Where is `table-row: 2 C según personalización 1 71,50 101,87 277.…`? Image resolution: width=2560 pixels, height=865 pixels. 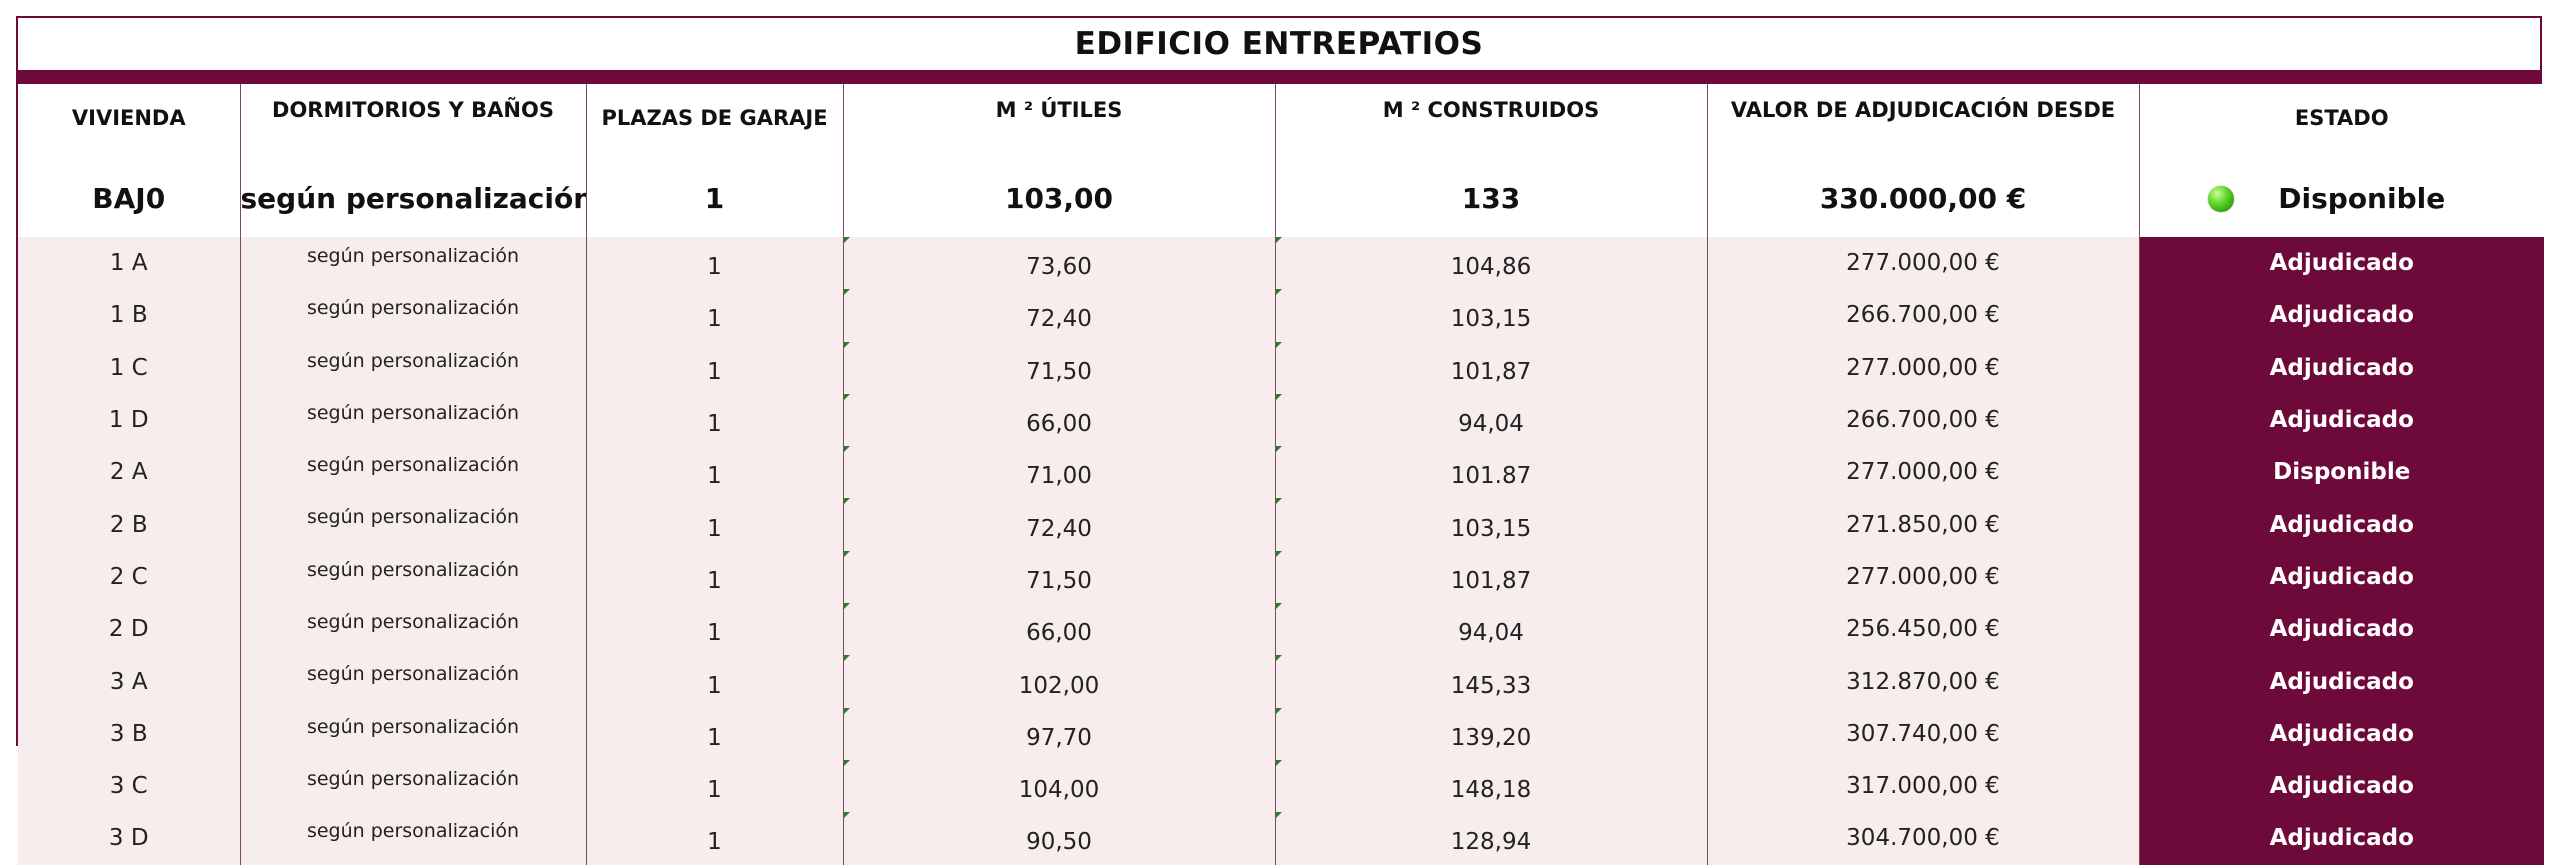 table-row: 2 C según personalización 1 71,50 101,87 277.… is located at coordinates (1281, 577).